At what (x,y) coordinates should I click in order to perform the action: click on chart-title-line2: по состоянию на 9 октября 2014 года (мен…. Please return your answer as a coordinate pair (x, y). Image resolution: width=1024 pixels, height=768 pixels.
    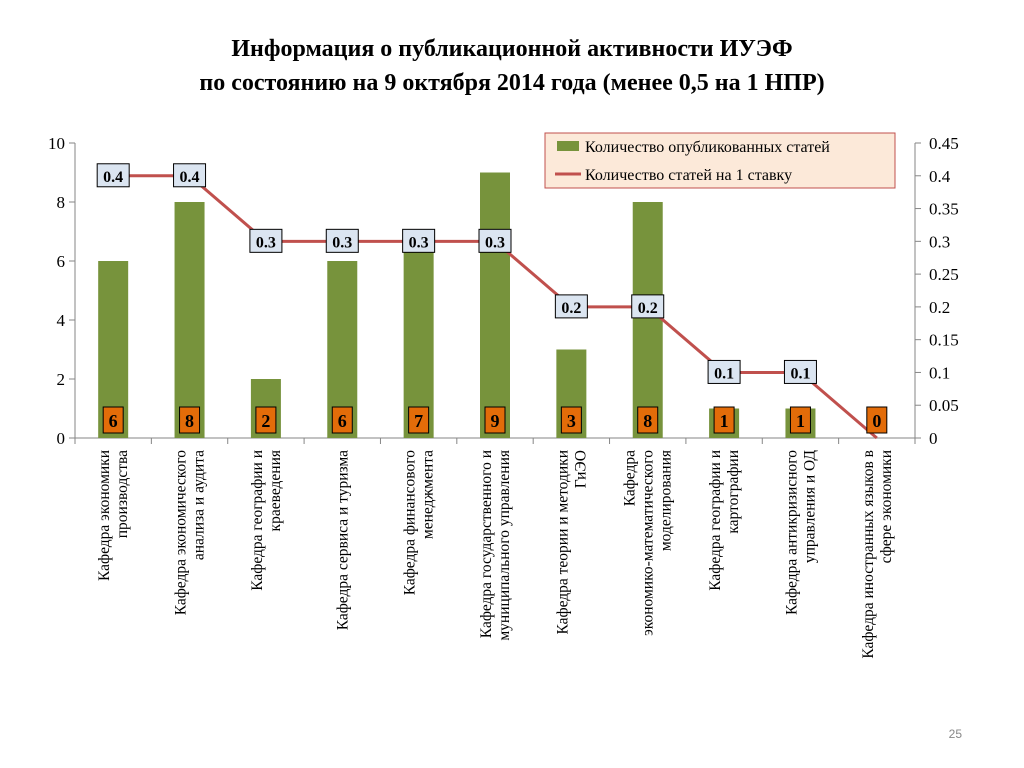
    Looking at the image, I should click on (512, 83).